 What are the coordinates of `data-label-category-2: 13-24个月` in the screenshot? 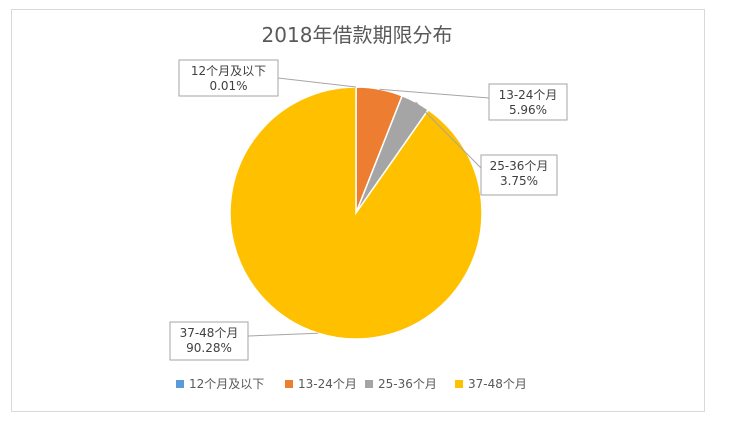 It's located at (528, 95).